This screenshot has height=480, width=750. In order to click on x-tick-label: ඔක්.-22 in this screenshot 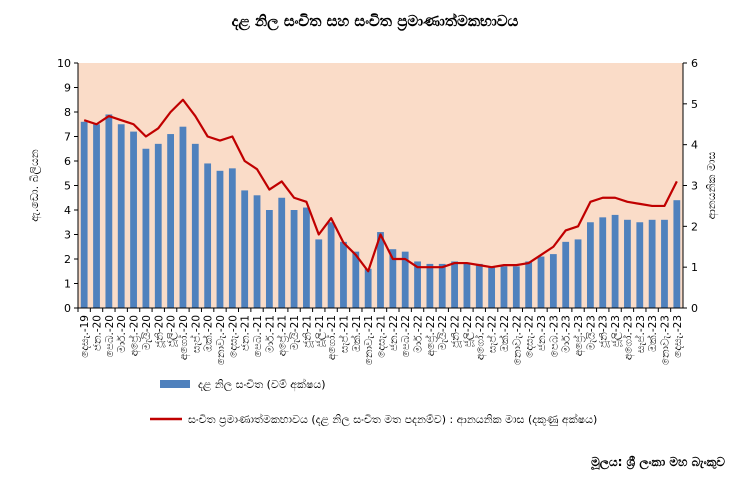, I will do `click(504, 333)`.